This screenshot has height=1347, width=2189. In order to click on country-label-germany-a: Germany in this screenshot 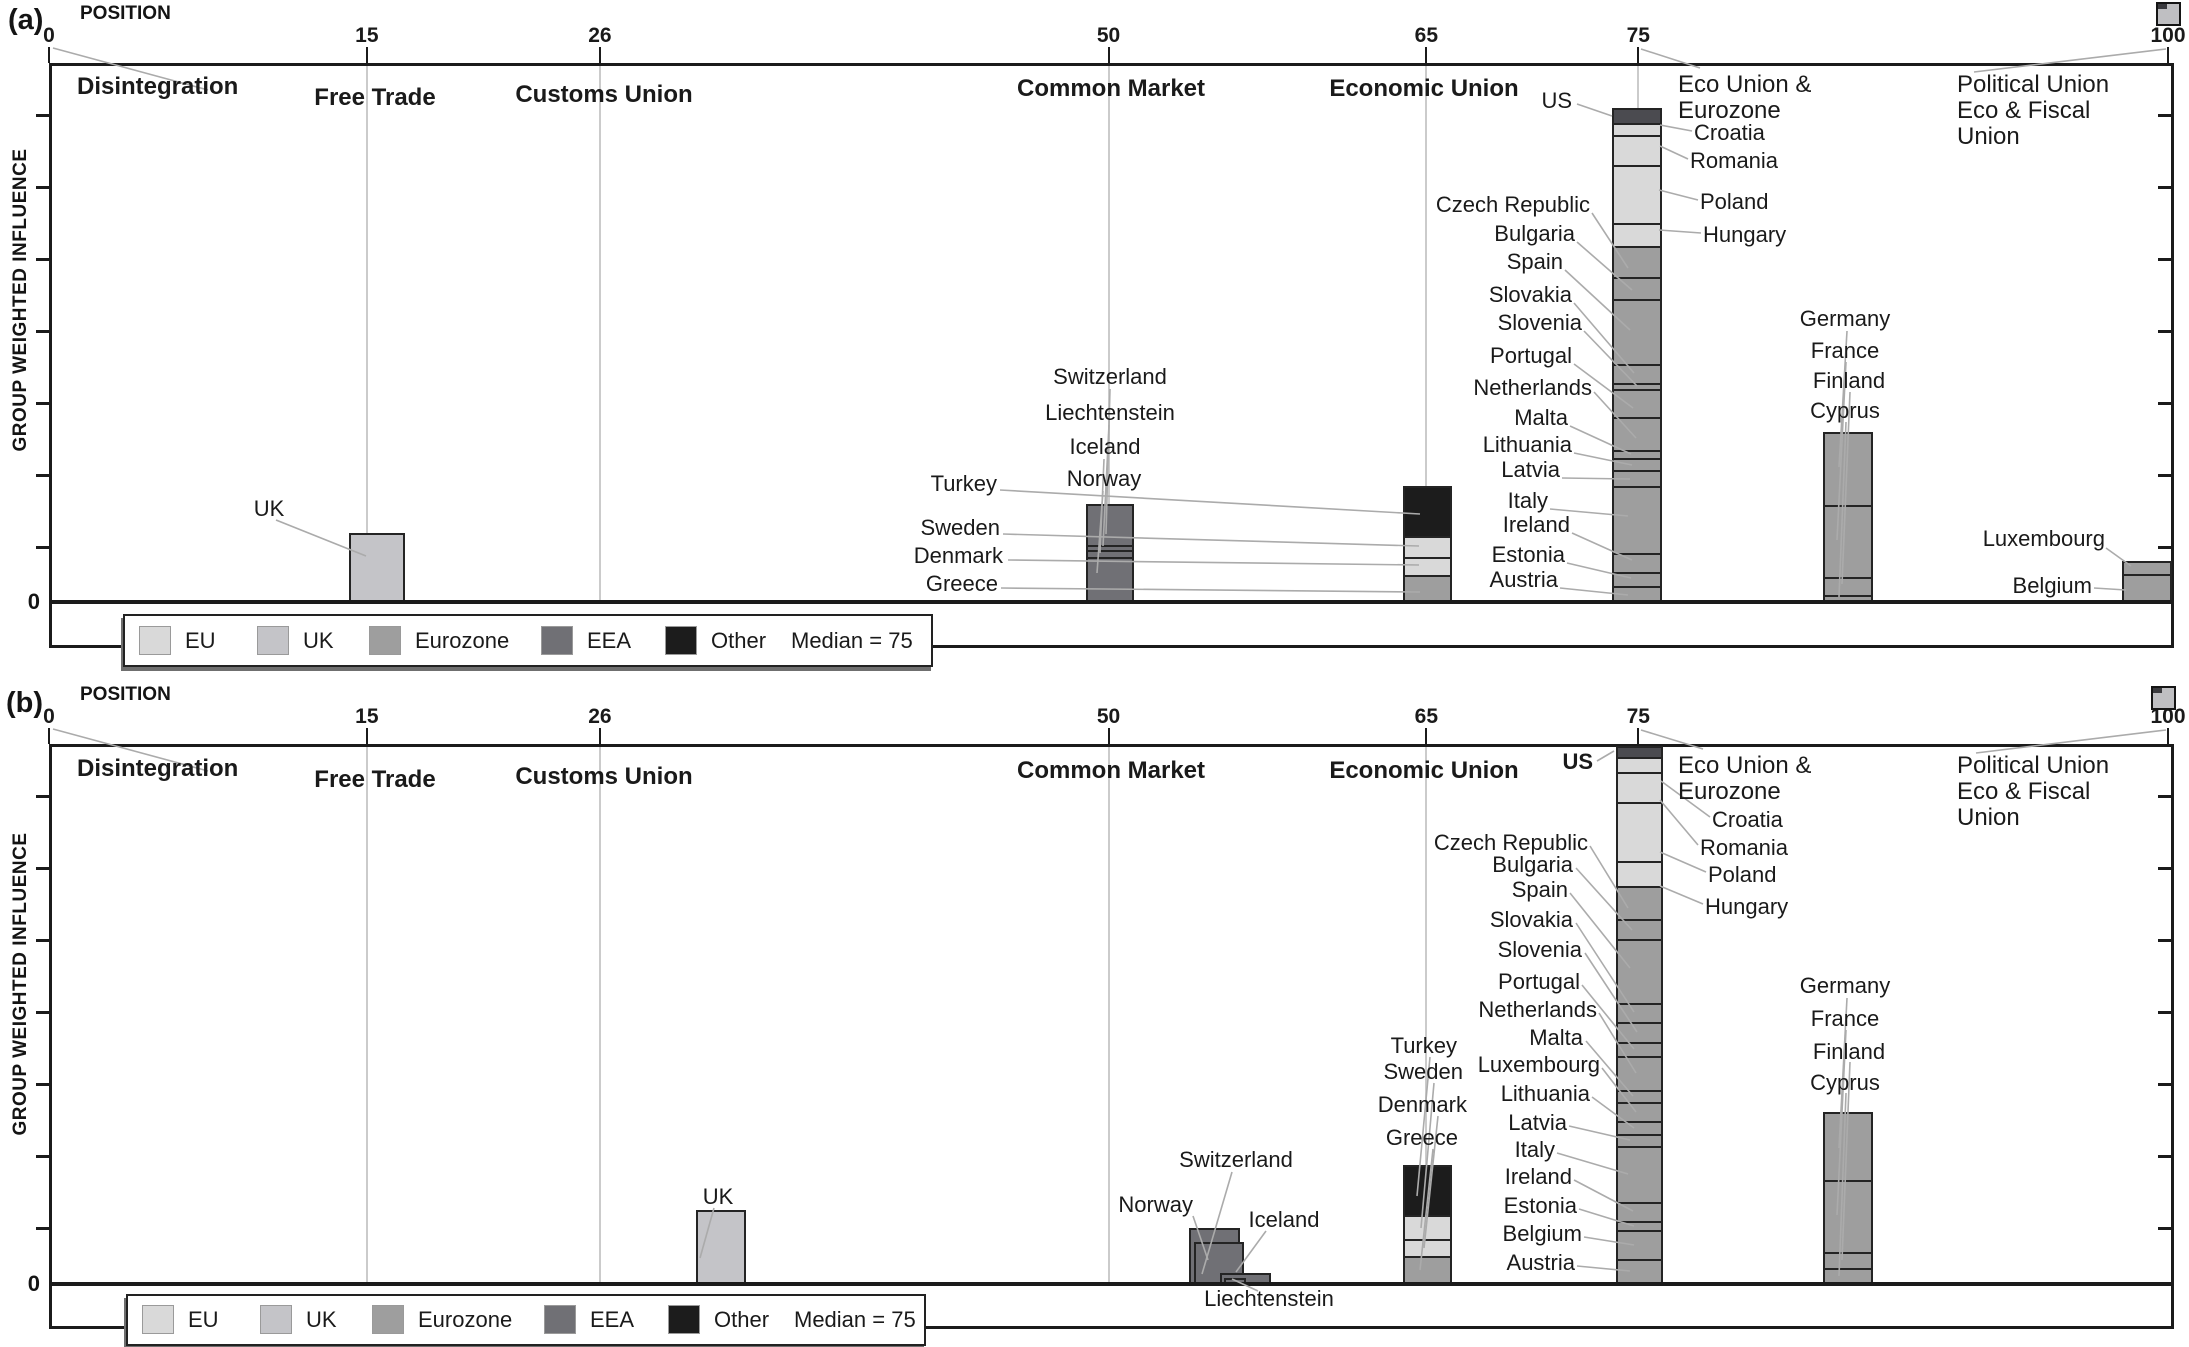, I will do `click(1845, 318)`.